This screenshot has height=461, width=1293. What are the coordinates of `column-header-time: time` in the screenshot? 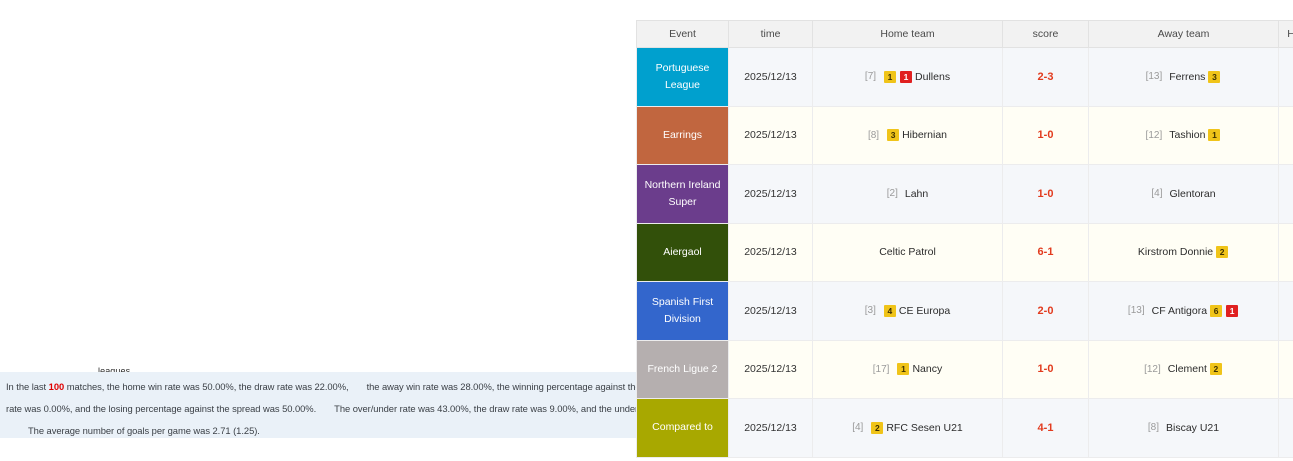 It's located at (770, 34).